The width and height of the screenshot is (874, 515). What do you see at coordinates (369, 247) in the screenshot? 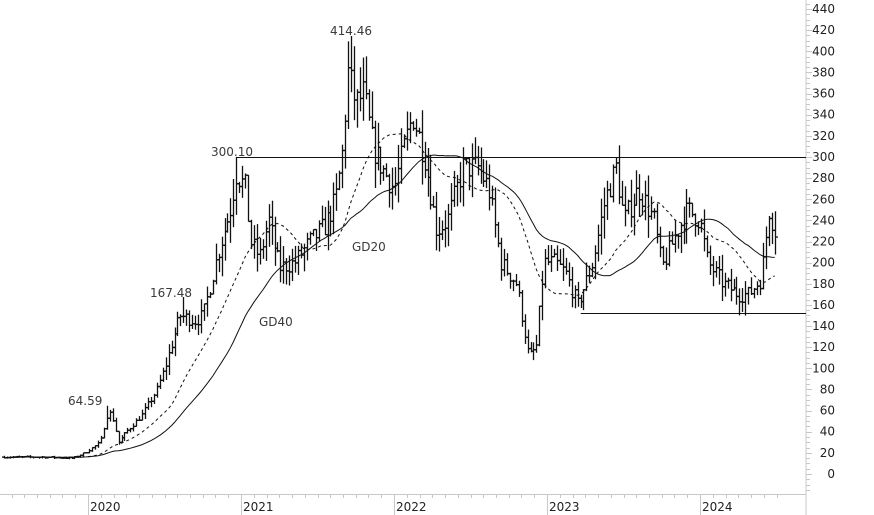
I see `label-gd20: GD20` at bounding box center [369, 247].